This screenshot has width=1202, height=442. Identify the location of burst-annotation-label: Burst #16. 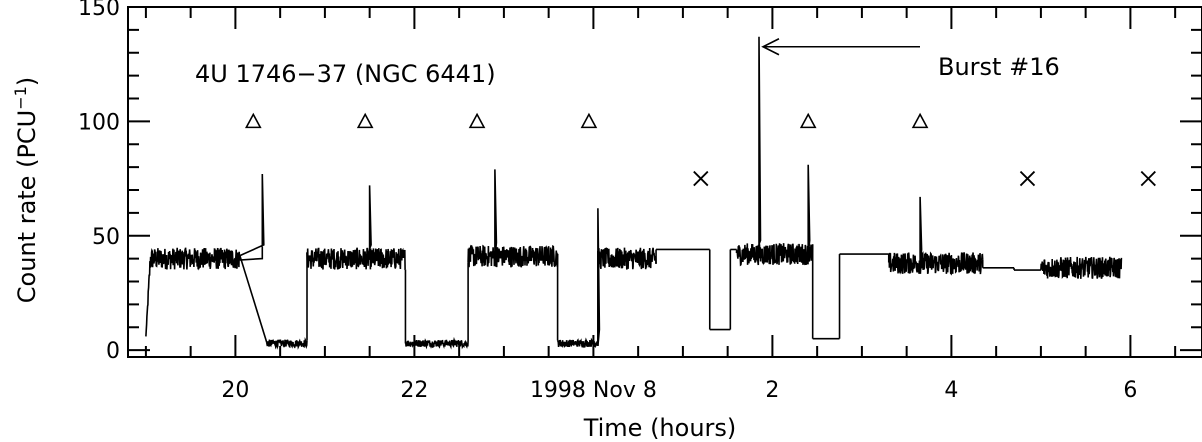
(999, 67).